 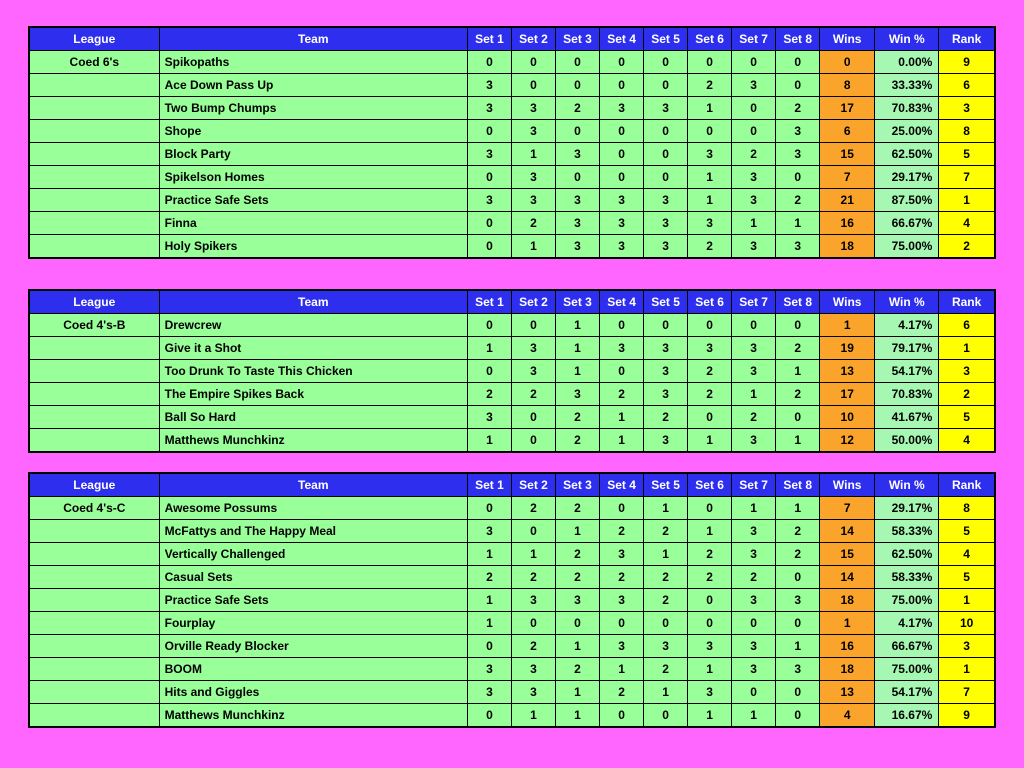 What do you see at coordinates (907, 154) in the screenshot?
I see `win-pct-cell: 62.50%` at bounding box center [907, 154].